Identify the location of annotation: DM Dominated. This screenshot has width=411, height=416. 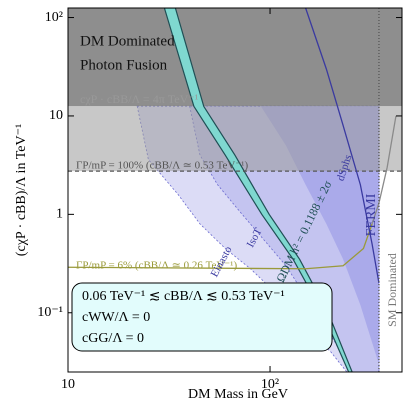
(127, 41).